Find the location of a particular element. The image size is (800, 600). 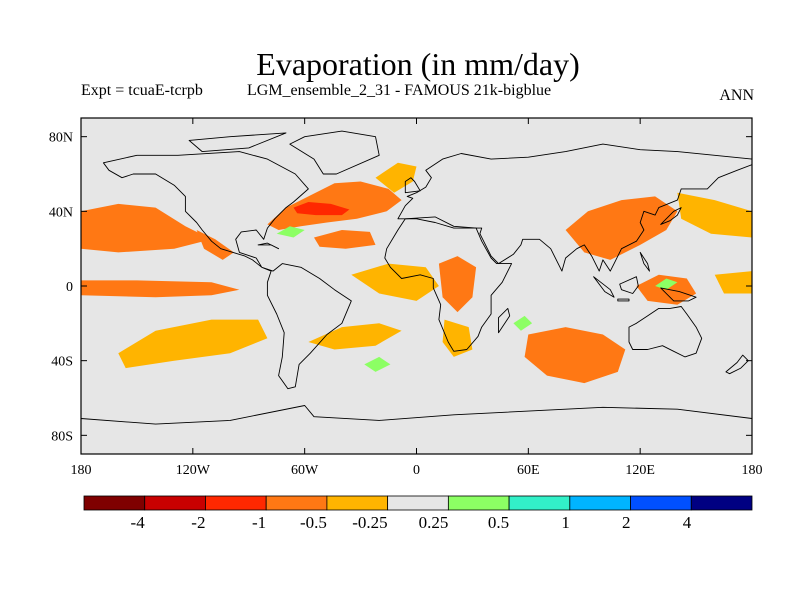

colorbar-label: -1 is located at coordinates (259, 522).